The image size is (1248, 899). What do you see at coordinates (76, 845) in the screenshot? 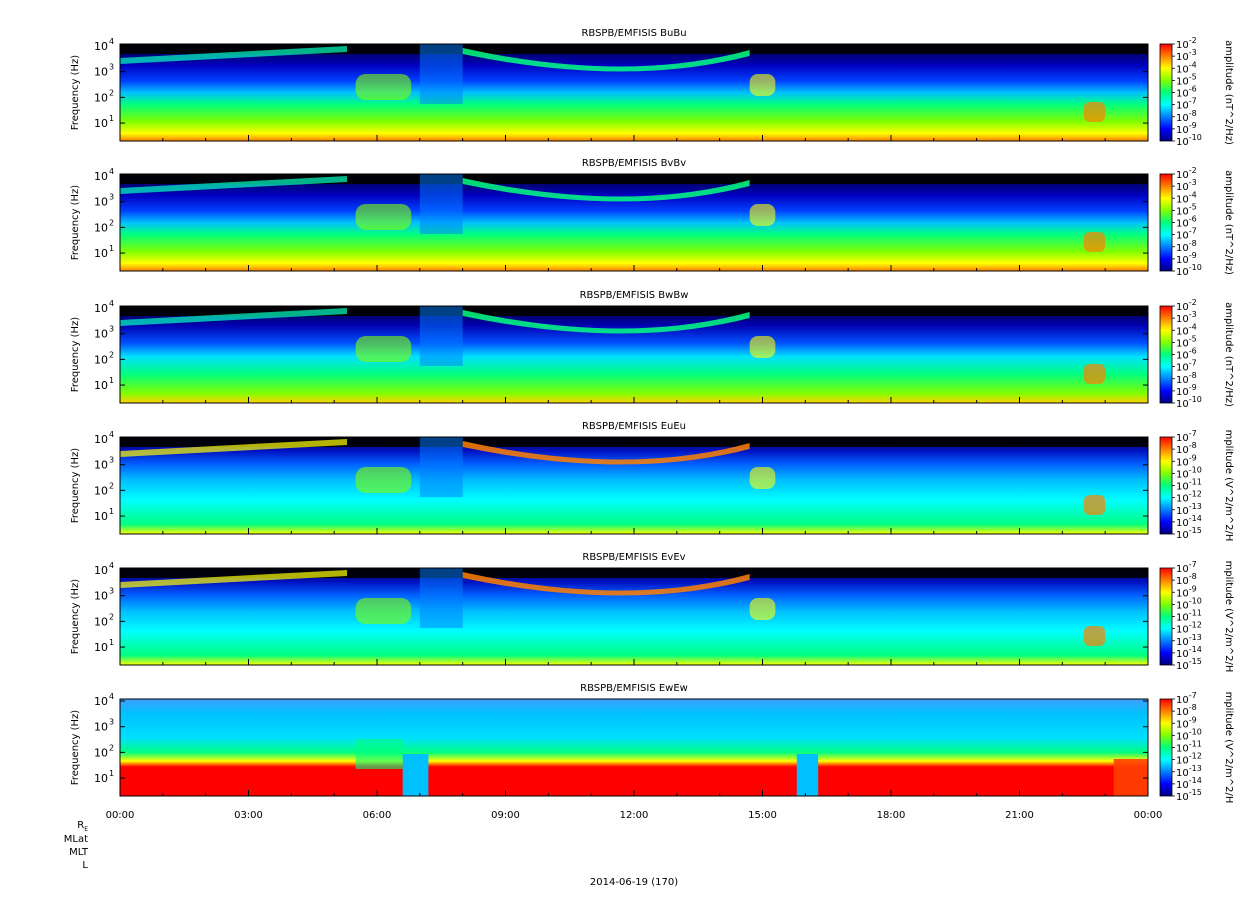
I see `orbit-labels: RE MLat MLT L` at bounding box center [76, 845].